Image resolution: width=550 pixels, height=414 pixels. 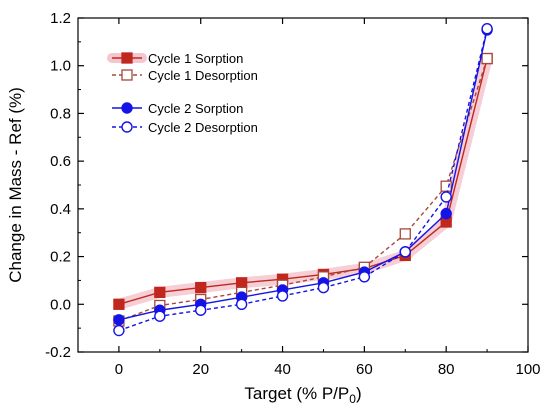 What do you see at coordinates (203, 75) in the screenshot?
I see `legend-label: Cycle 1 Desorption` at bounding box center [203, 75].